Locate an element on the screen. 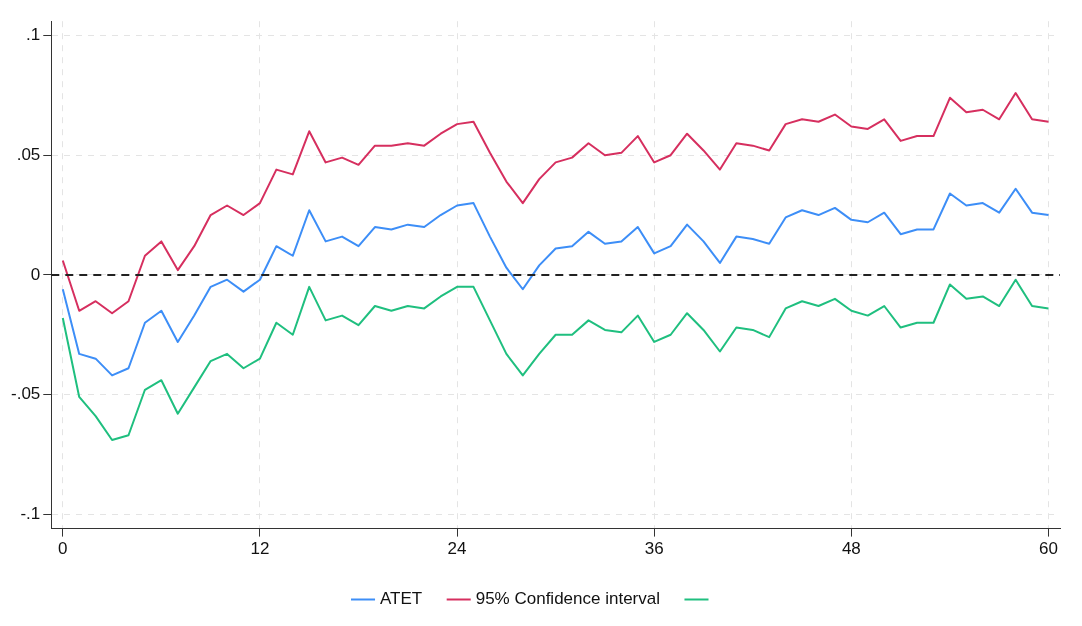 The height and width of the screenshot is (626, 1082). x-tick-label: 36 is located at coordinates (654, 549).